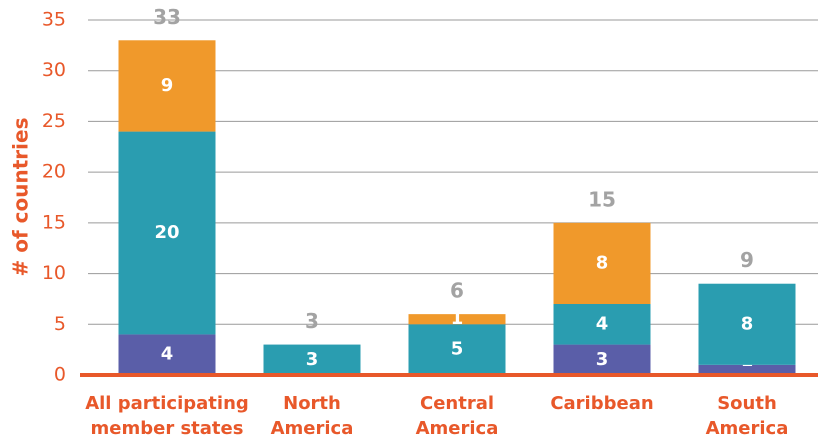 Image resolution: width=818 pixels, height=446 pixels. What do you see at coordinates (602, 199) in the screenshot?
I see `total-label: 15` at bounding box center [602, 199].